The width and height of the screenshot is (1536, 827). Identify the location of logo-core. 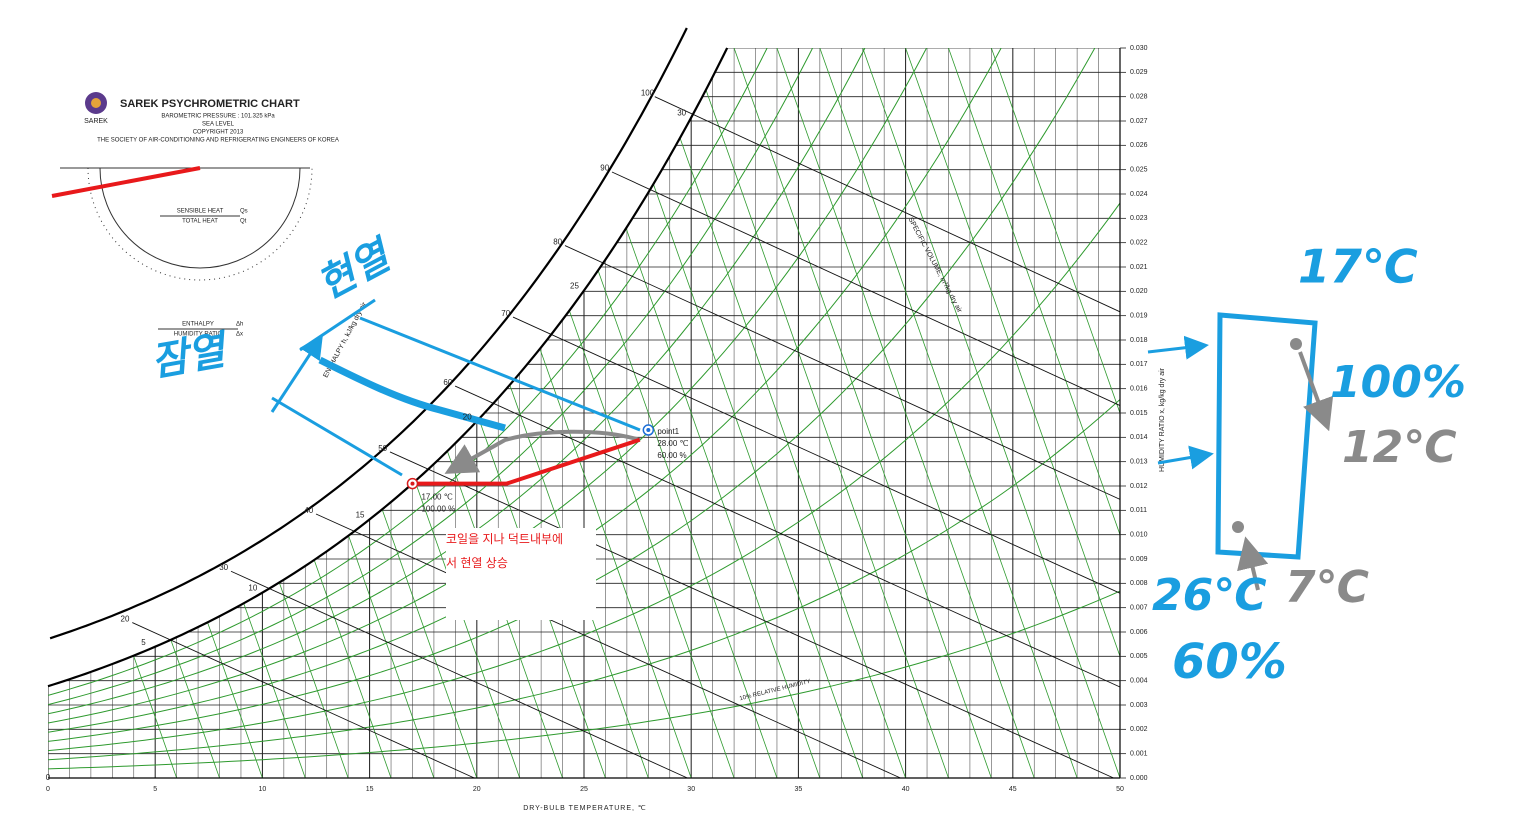
(96, 103).